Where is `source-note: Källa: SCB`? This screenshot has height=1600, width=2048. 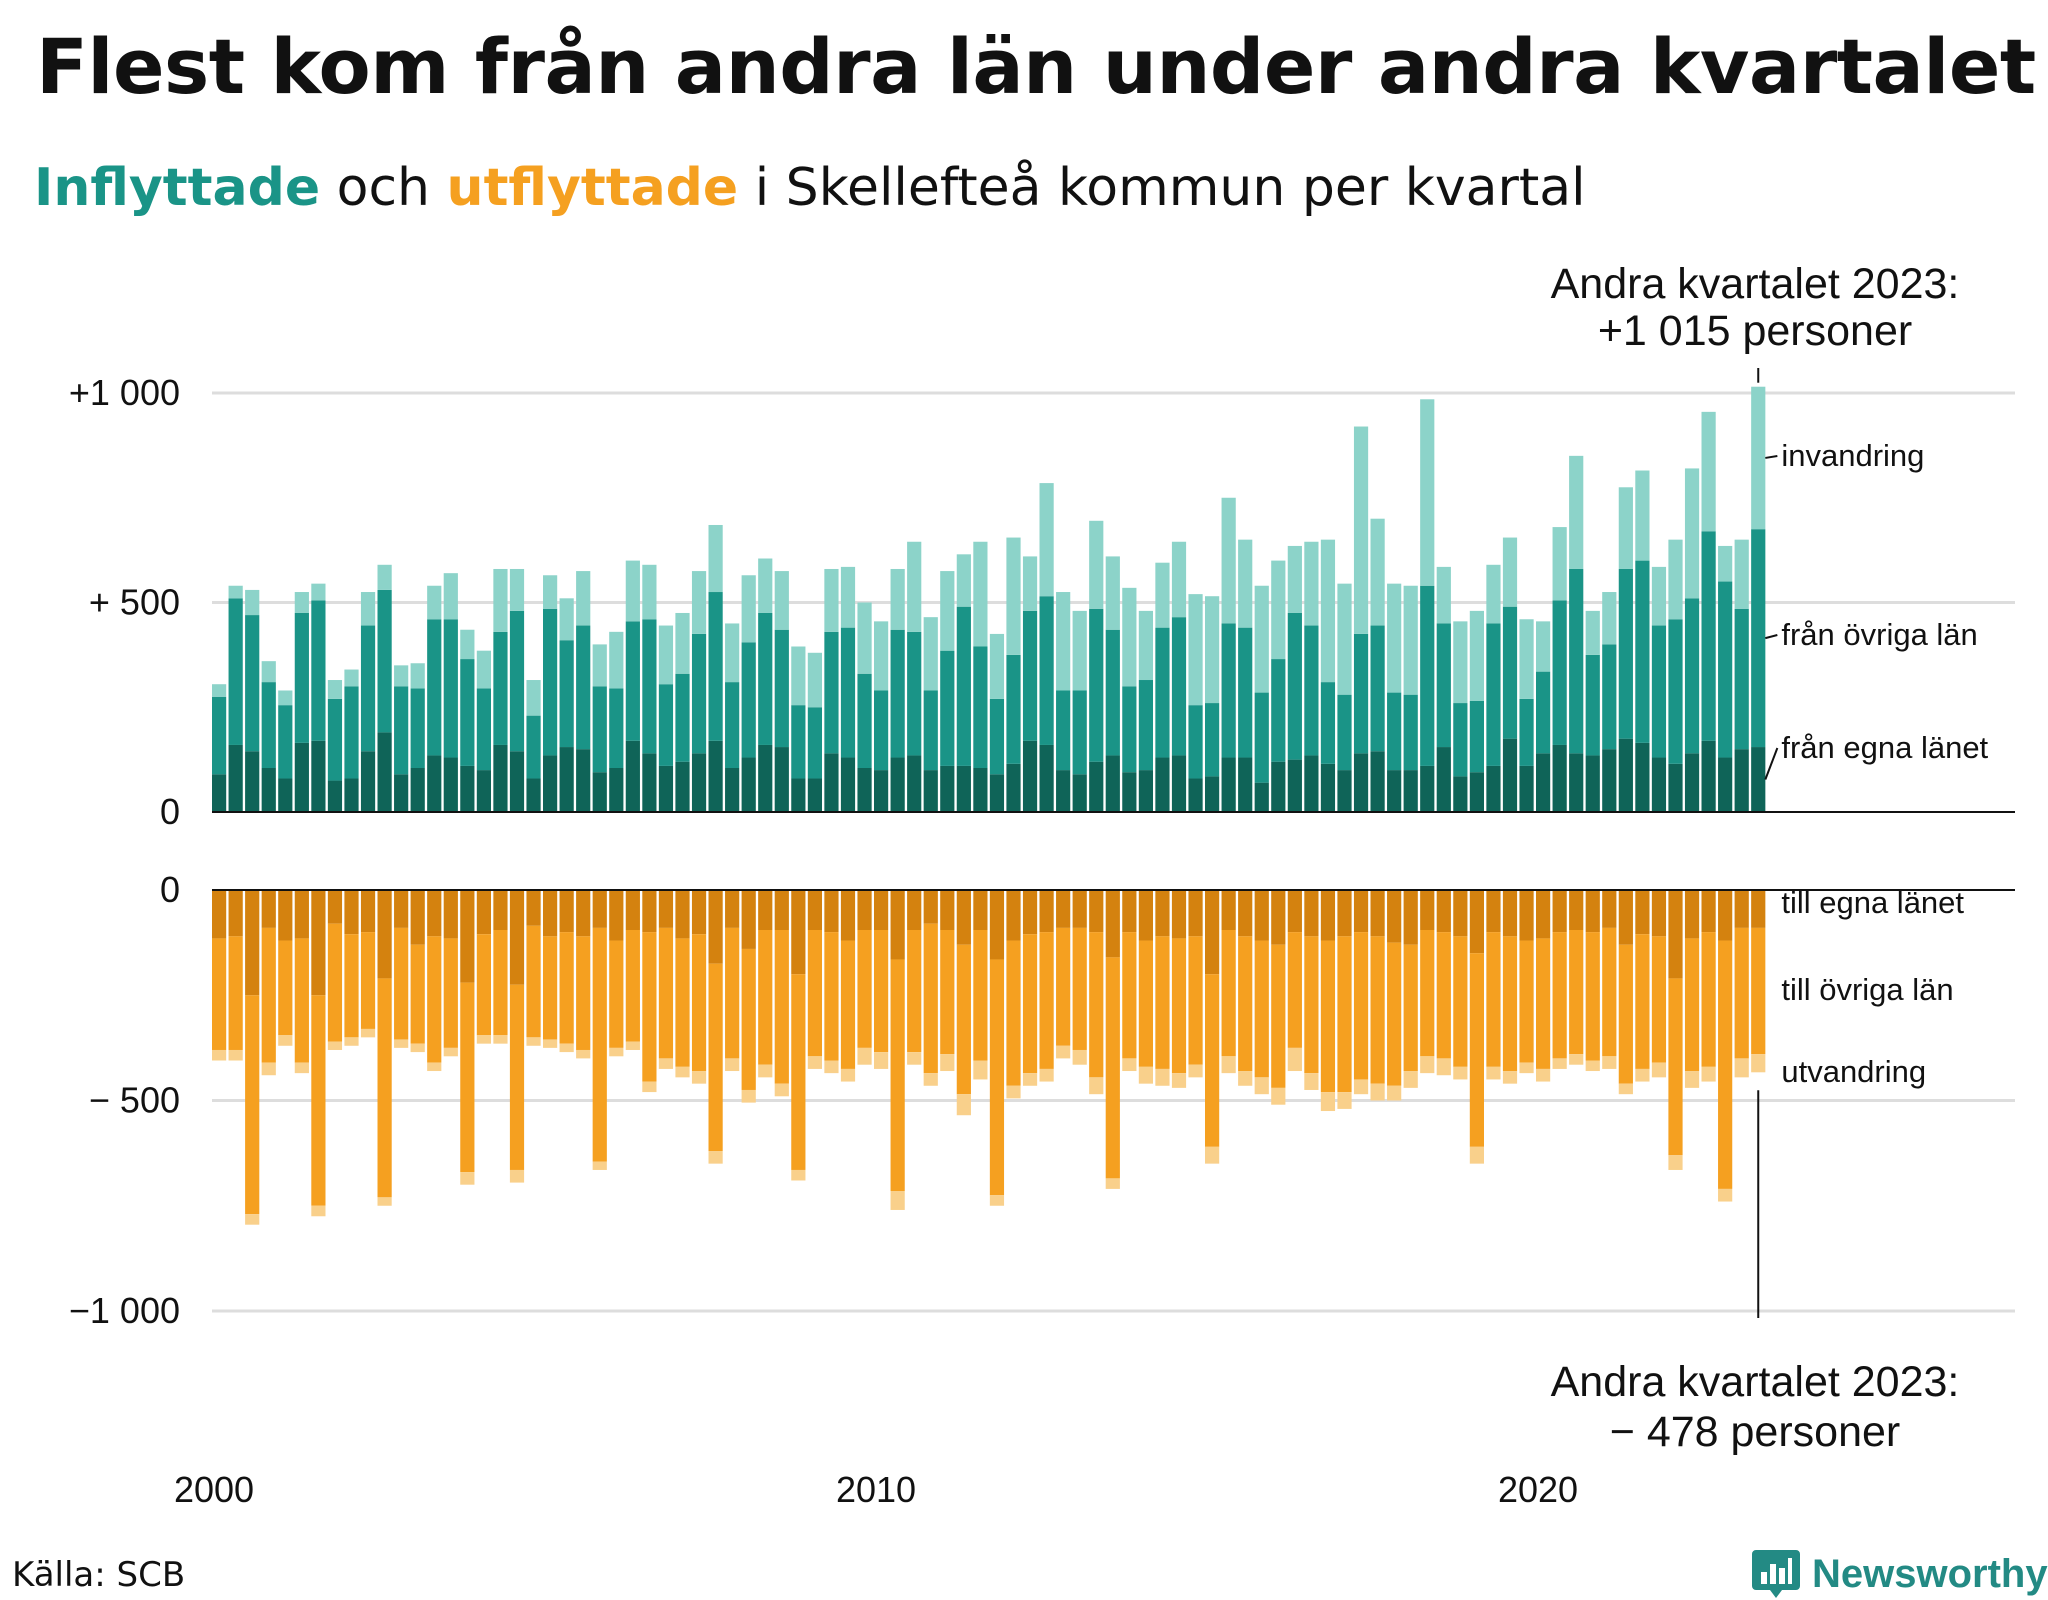 source-note: Källa: SCB is located at coordinates (99, 1575).